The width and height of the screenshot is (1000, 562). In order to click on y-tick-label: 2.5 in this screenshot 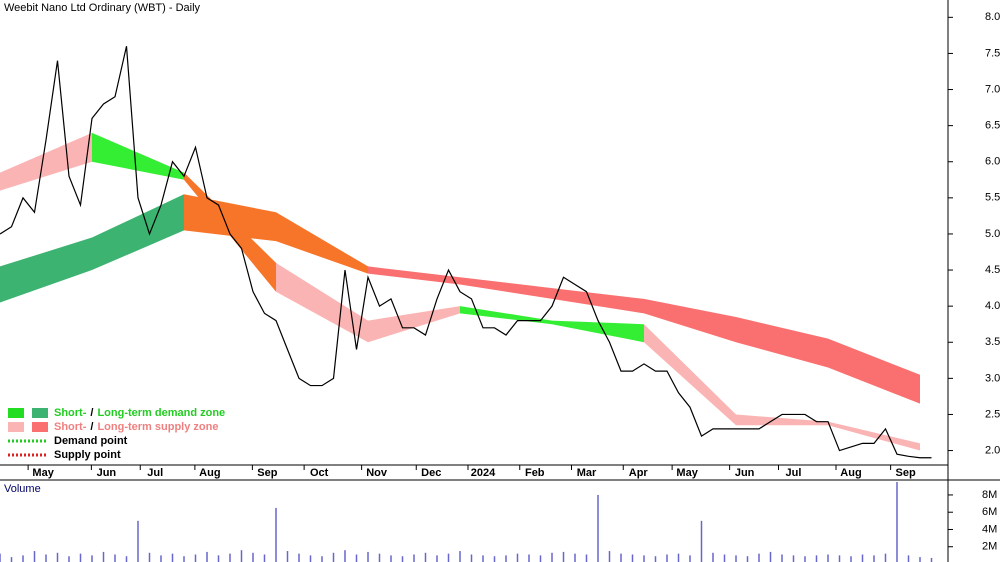, I will do `click(992, 414)`.